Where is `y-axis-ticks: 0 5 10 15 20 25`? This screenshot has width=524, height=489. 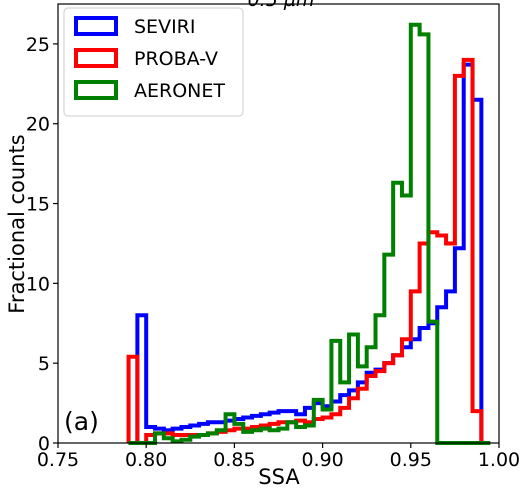
y-axis-ticks: 0 5 10 15 20 25 is located at coordinates (42, 244).